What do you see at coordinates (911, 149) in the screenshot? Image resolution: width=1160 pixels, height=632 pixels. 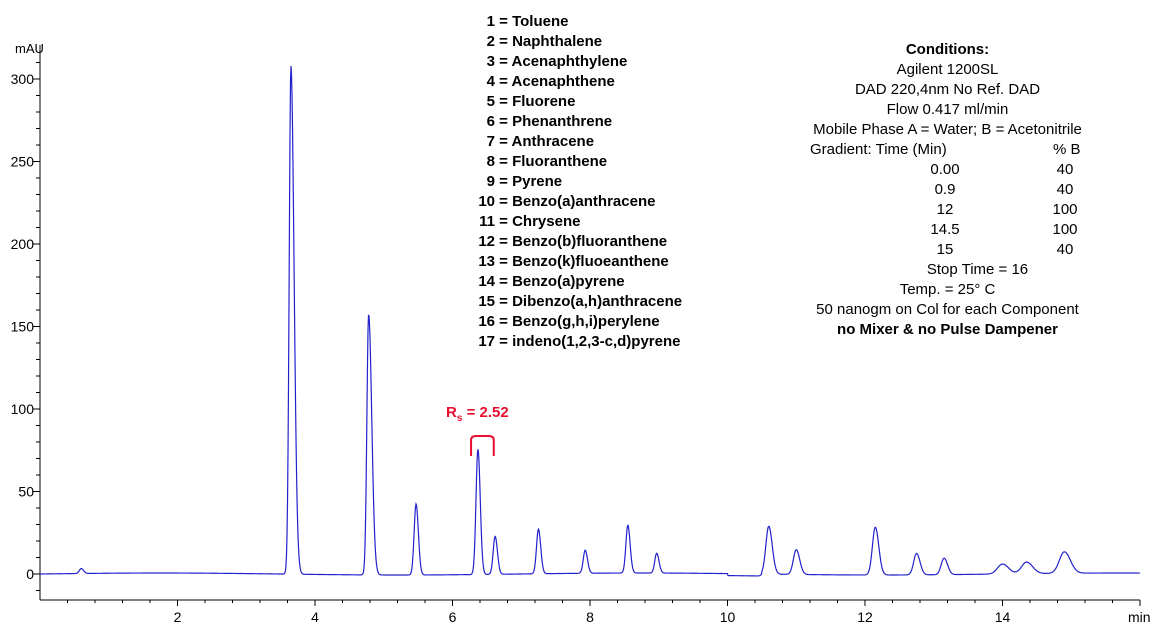 I see `time-header: Time (Min)` at bounding box center [911, 149].